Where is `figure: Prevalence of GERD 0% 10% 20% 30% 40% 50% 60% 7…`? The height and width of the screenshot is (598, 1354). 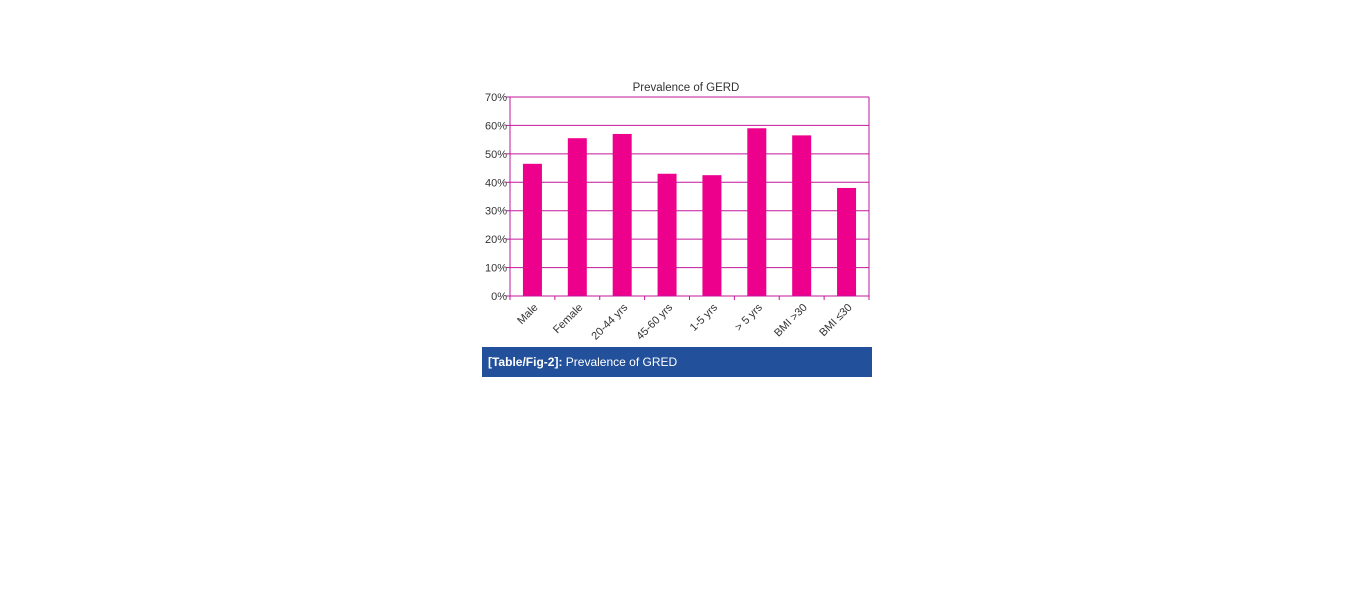 figure: Prevalence of GERD 0% 10% 20% 30% 40% 50% 60% 7… is located at coordinates (677, 226).